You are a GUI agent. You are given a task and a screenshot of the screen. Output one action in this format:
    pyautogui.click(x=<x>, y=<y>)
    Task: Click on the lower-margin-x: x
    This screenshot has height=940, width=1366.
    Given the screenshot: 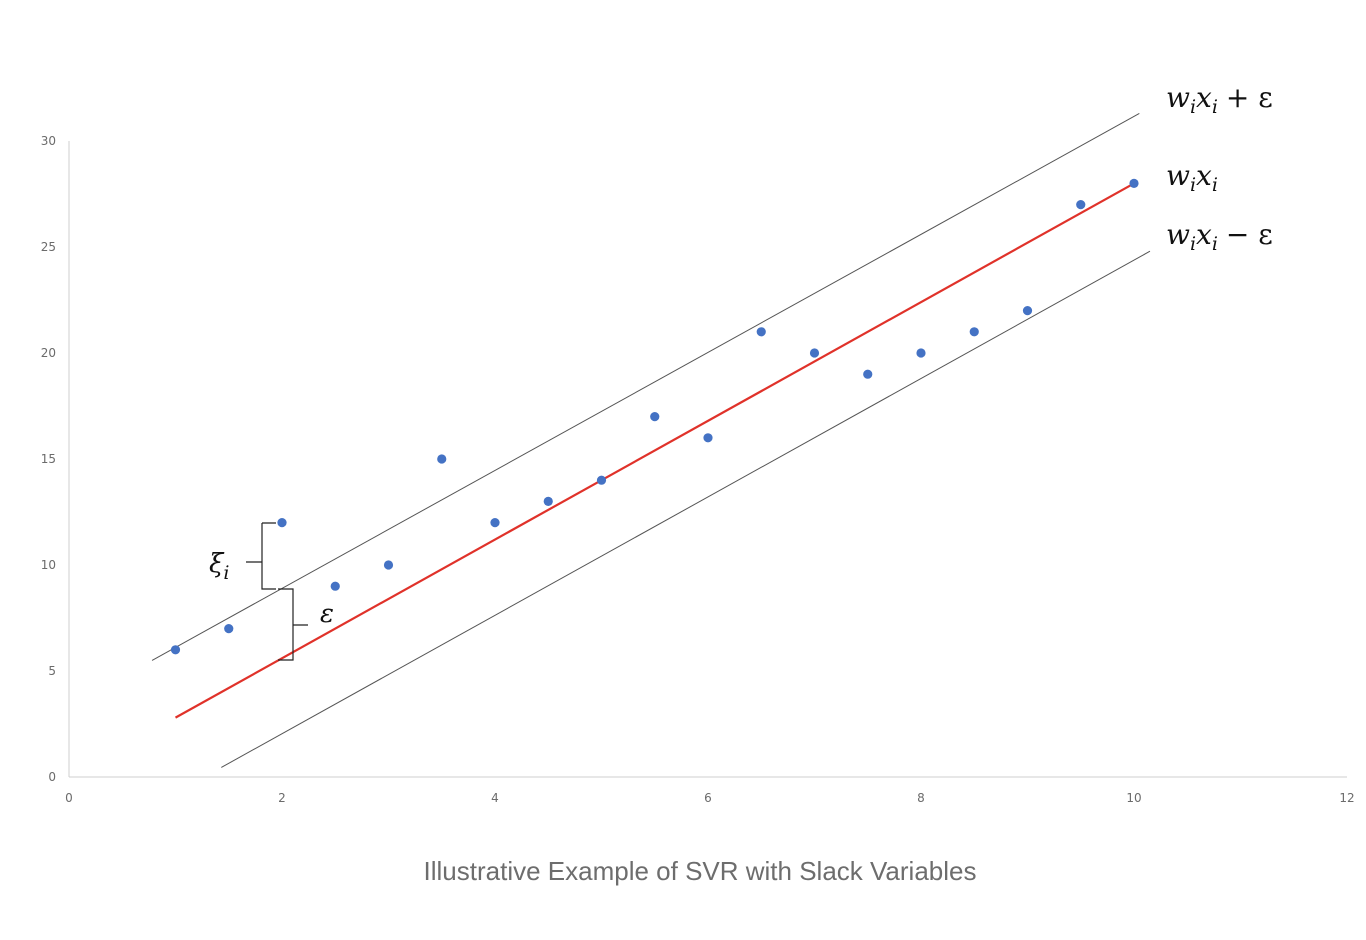 What is the action you would take?
    pyautogui.click(x=1204, y=234)
    